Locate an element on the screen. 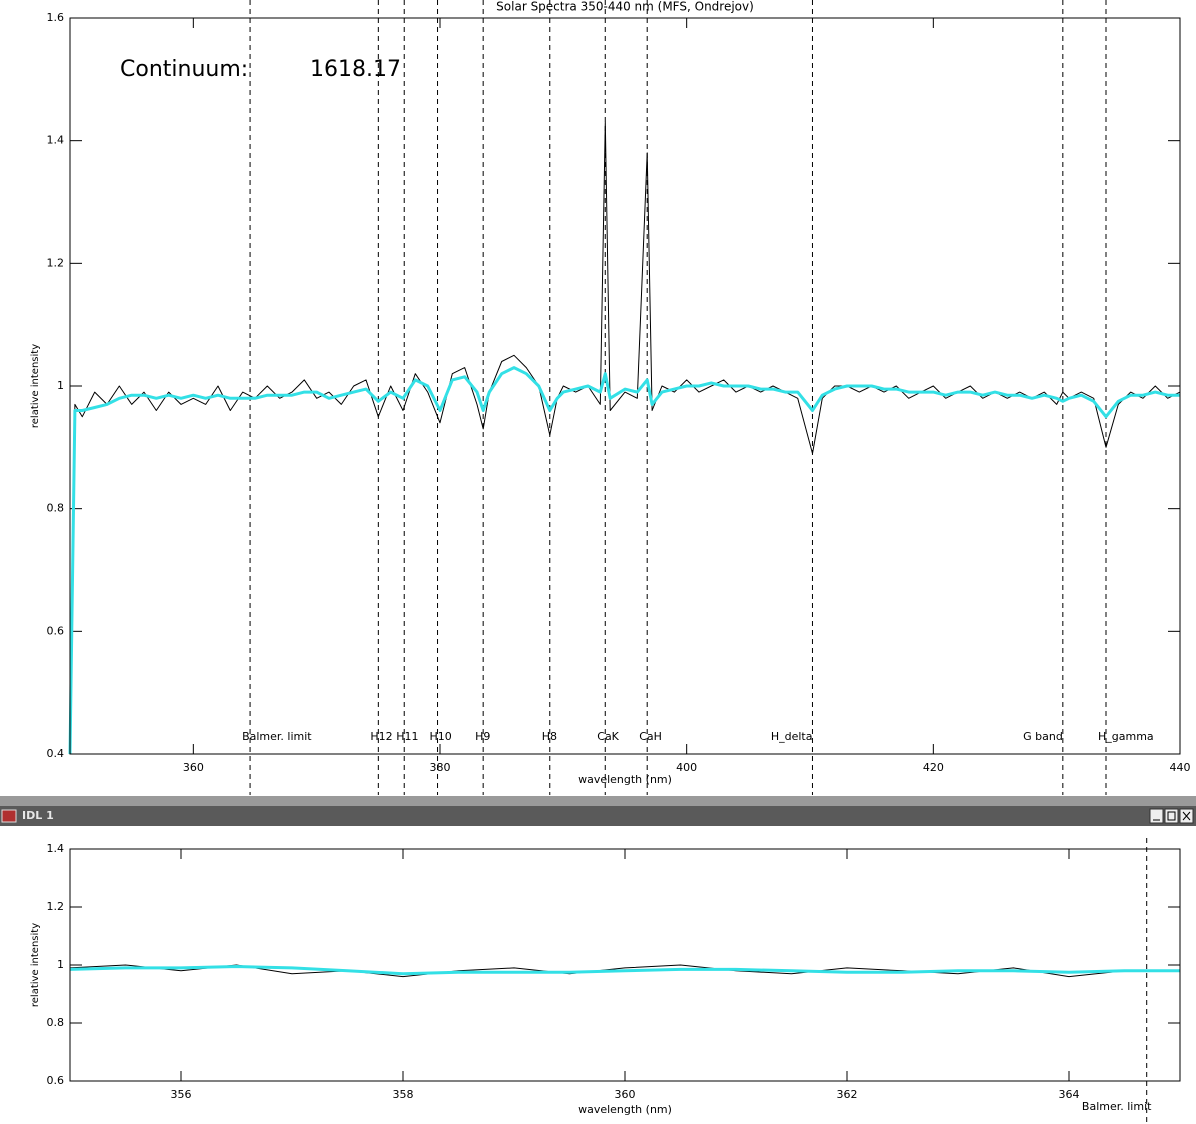 The width and height of the screenshot is (1196, 1124). chart-title: Solar Spectra 350-440 nm (MFS, Ondrejov) is located at coordinates (625, 7).